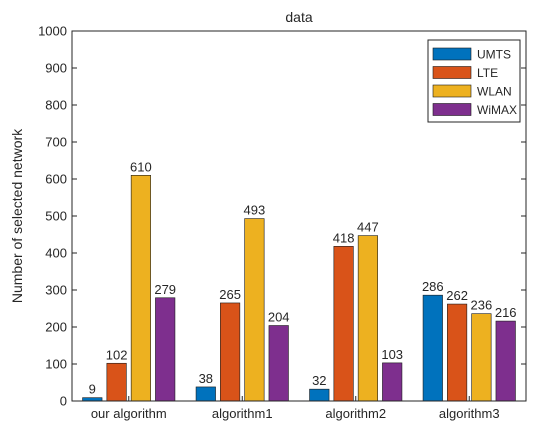 Image resolution: width=534 pixels, height=426 pixels. Describe the element at coordinates (206, 378) in the screenshot. I see `data-label: 38` at that location.